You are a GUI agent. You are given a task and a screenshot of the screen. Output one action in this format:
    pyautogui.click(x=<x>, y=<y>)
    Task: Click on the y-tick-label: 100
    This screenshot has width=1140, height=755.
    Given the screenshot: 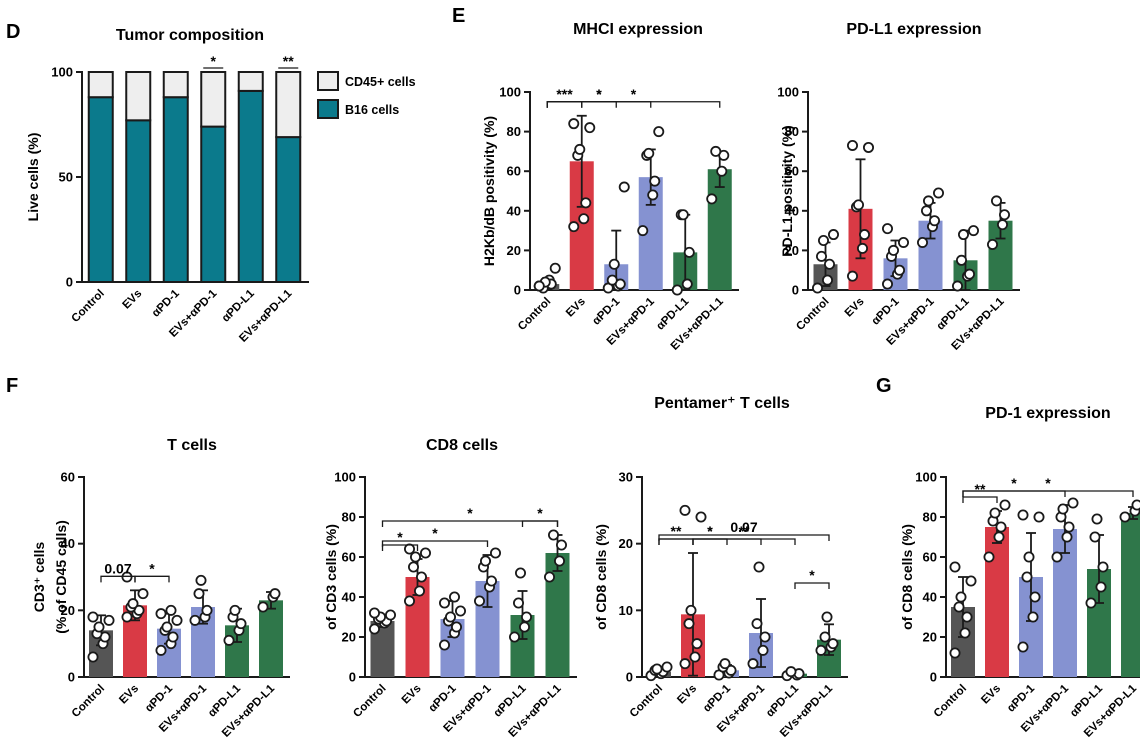 What is the action you would take?
    pyautogui.click(x=788, y=92)
    